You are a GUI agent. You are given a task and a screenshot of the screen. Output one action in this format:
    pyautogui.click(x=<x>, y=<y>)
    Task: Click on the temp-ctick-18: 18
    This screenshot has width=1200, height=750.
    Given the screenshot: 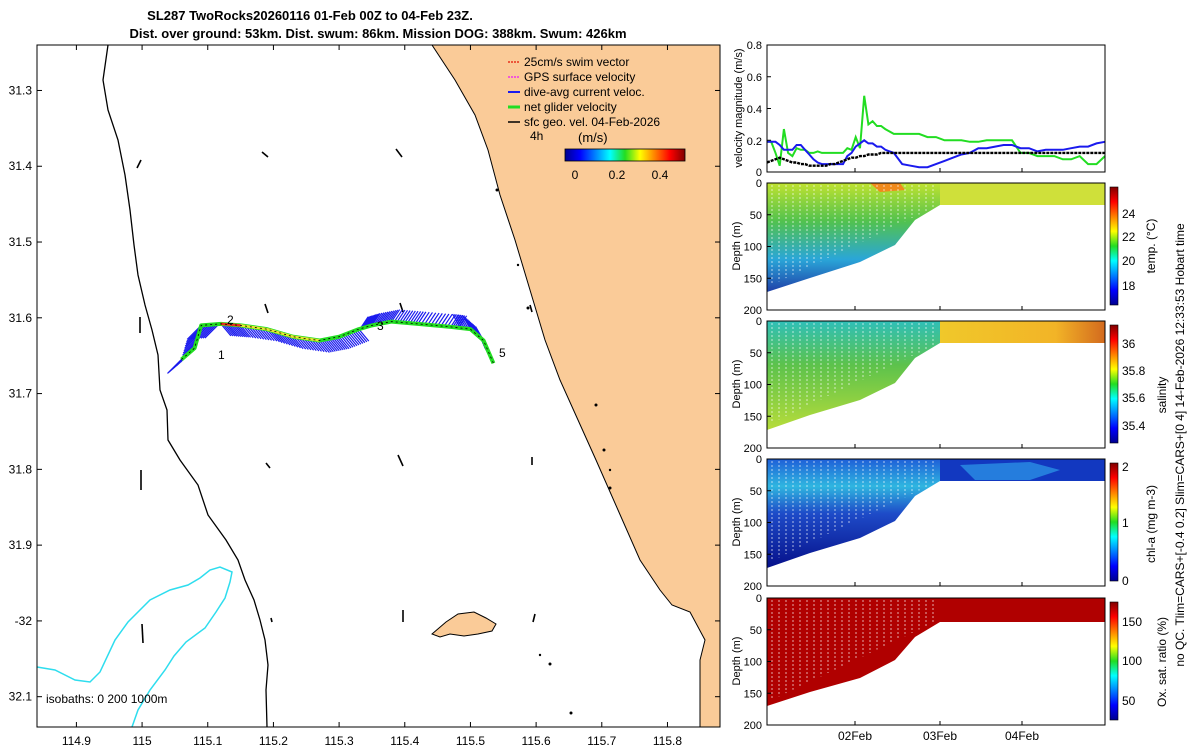 What is the action you would take?
    pyautogui.click(x=1129, y=286)
    